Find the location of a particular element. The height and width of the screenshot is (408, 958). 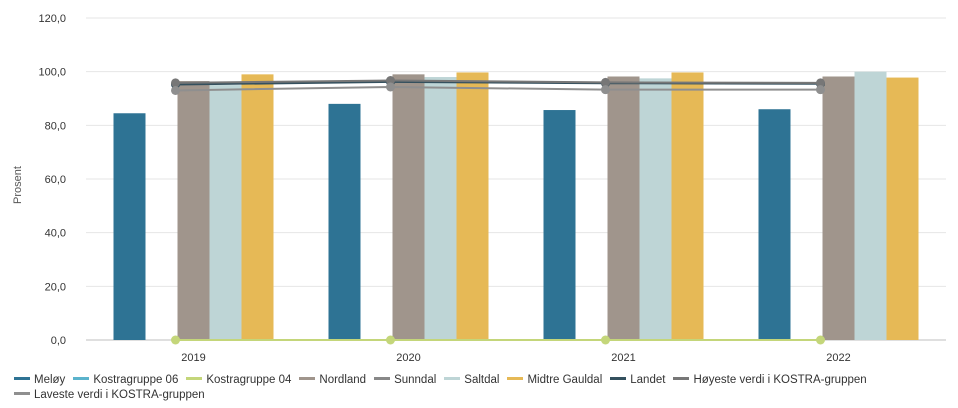

legend-item-kostragruppe-04: Kostragruppe 04 is located at coordinates (238, 380).